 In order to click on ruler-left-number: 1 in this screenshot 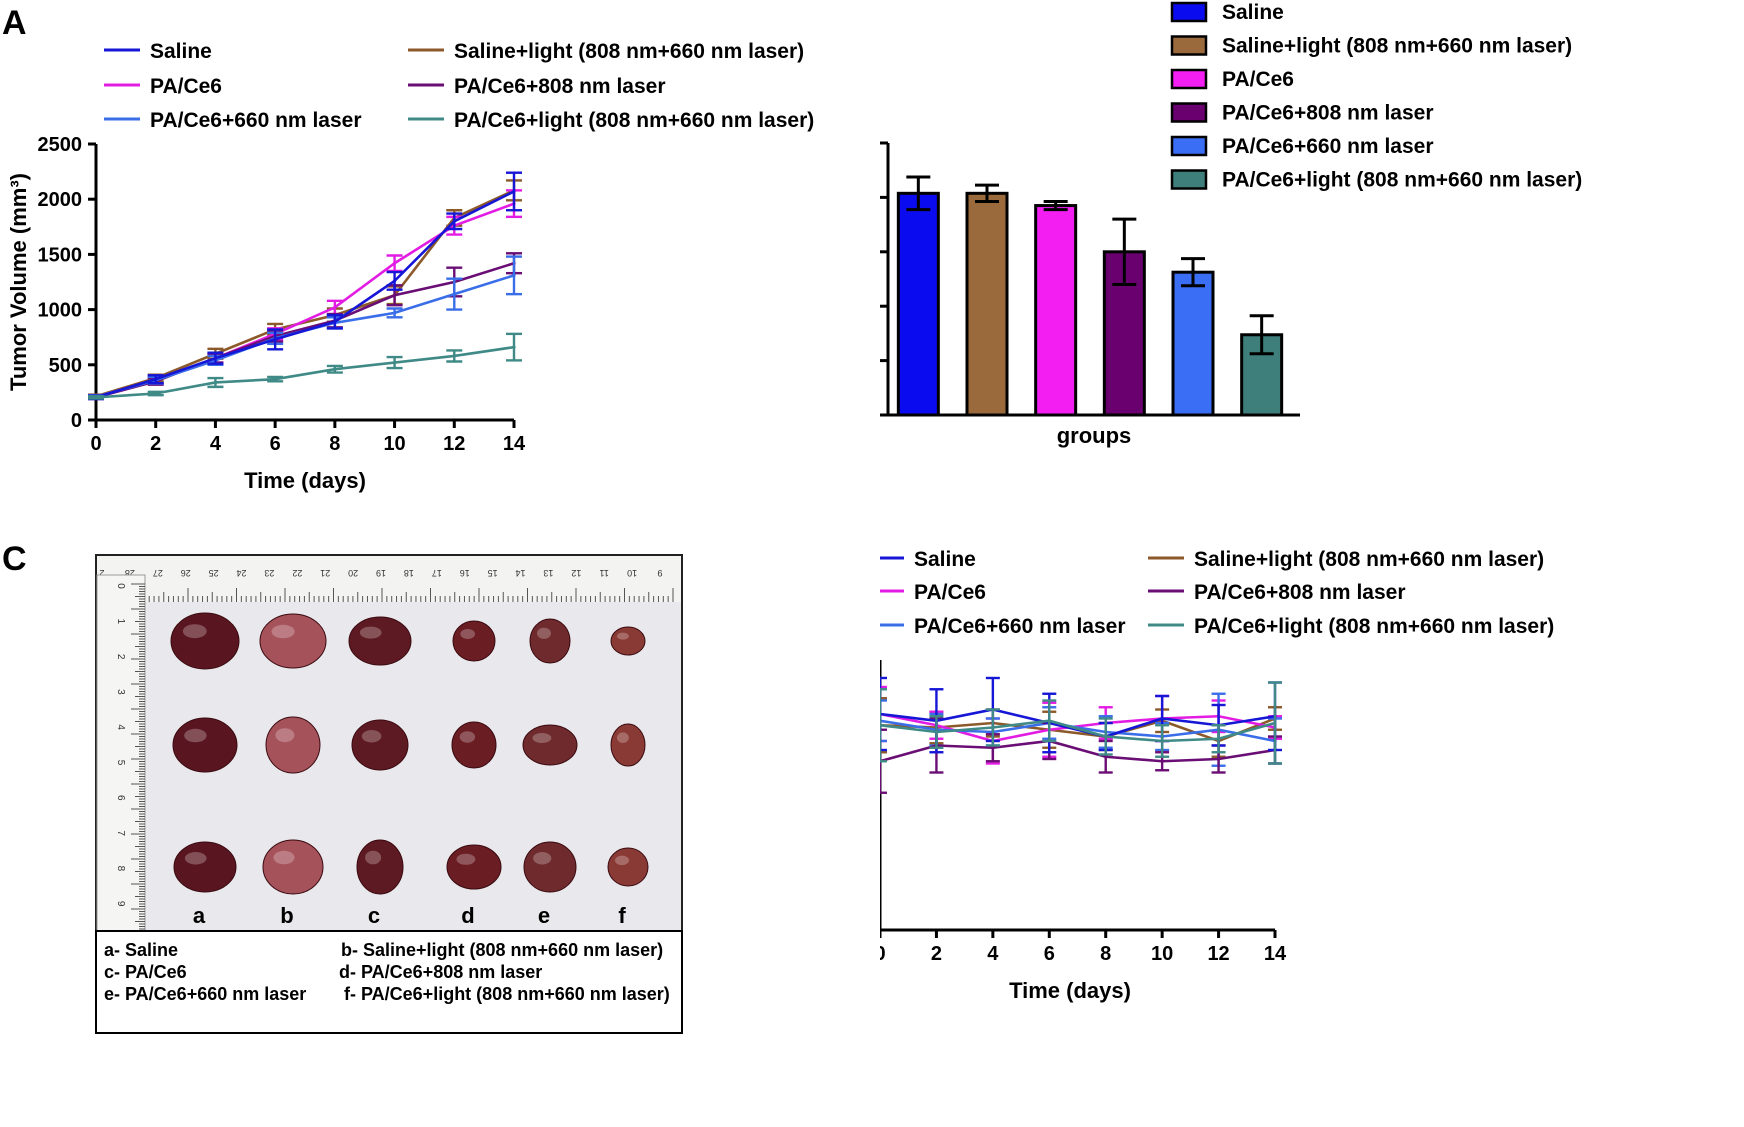, I will do `click(120, 622)`.